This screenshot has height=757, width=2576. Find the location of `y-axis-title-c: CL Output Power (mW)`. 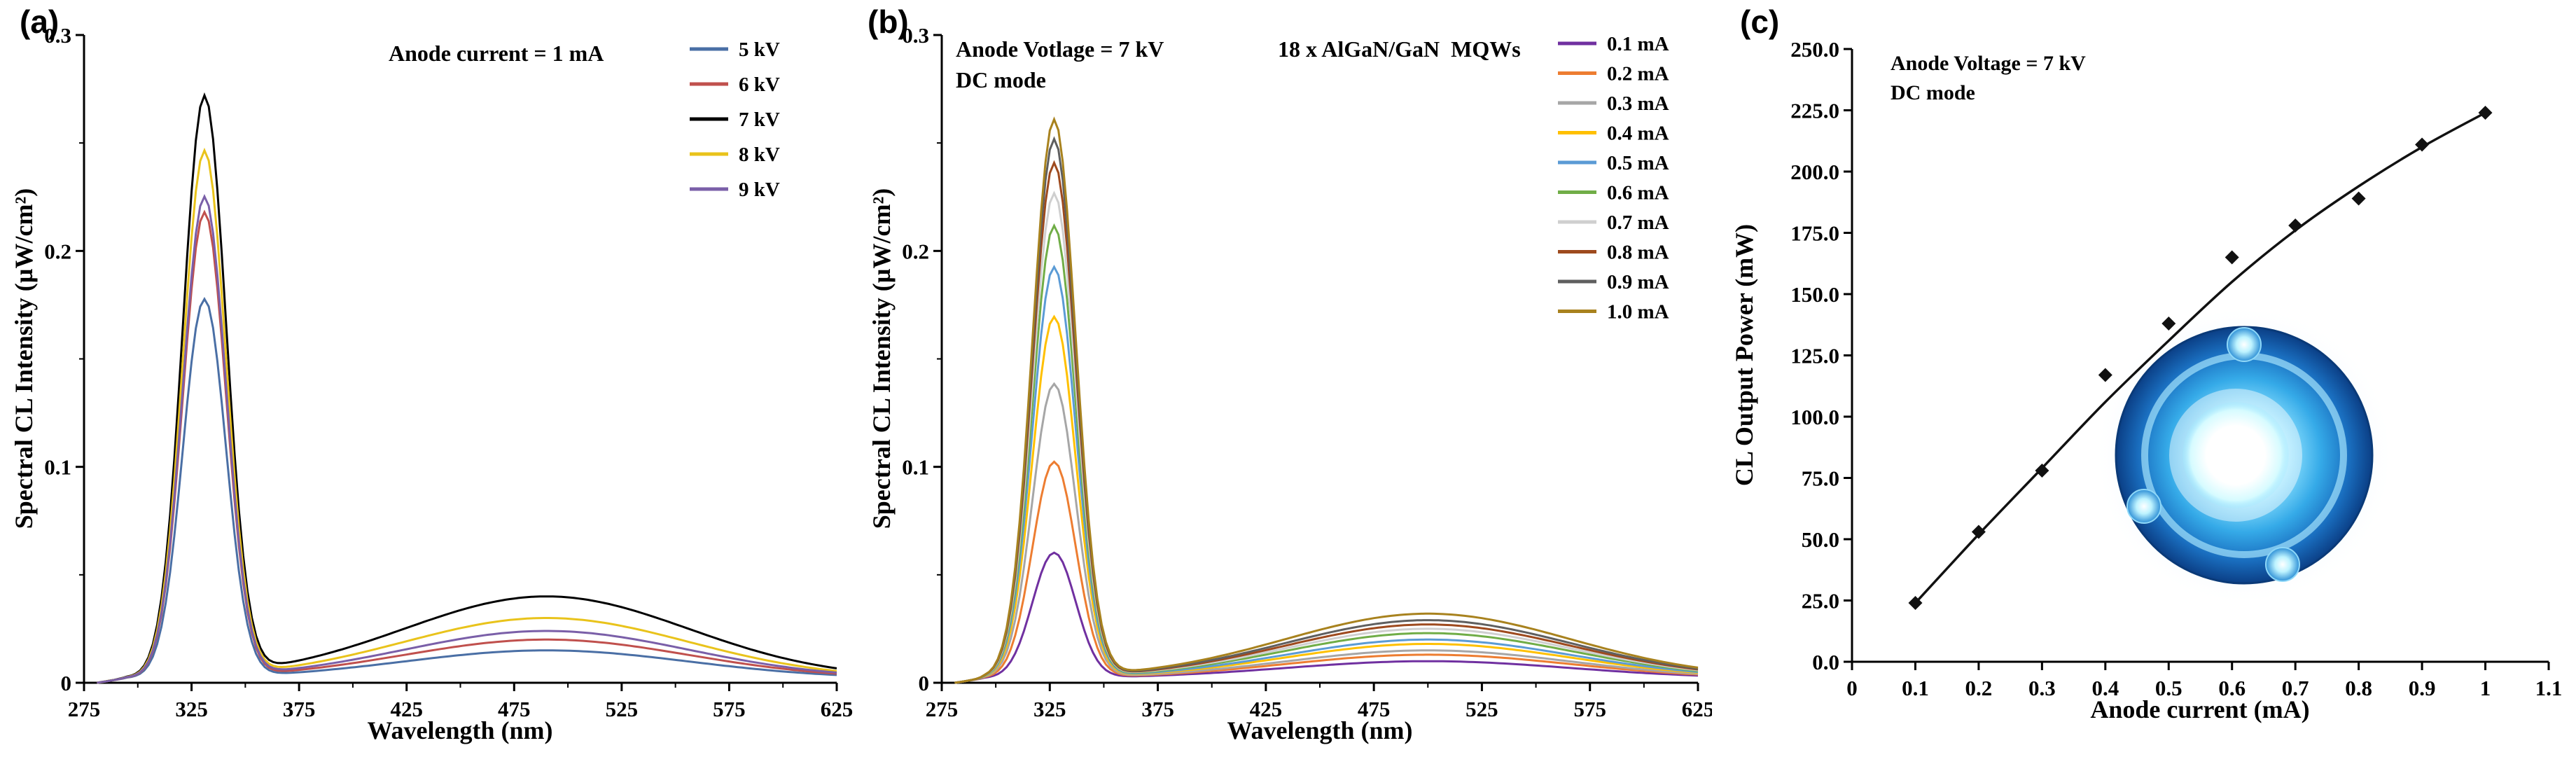

y-axis-title-c: CL Output Power (mW) is located at coordinates (1744, 355).